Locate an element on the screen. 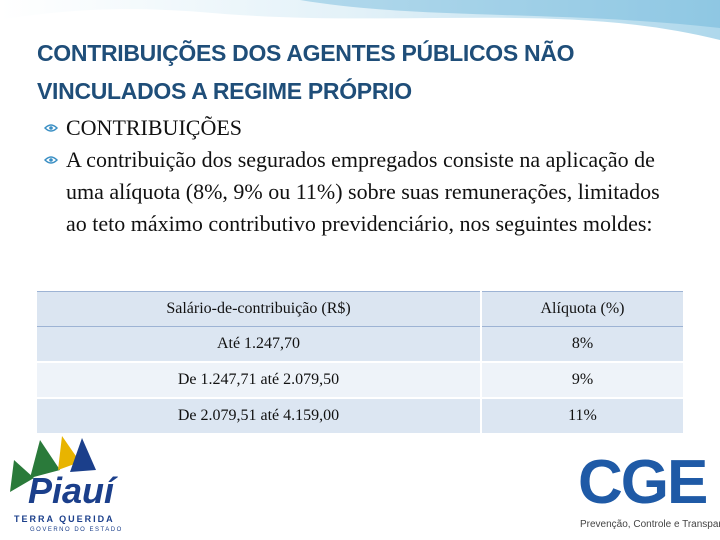  header-cell: Salário-de-contribuição (R$) is located at coordinates (259, 309).